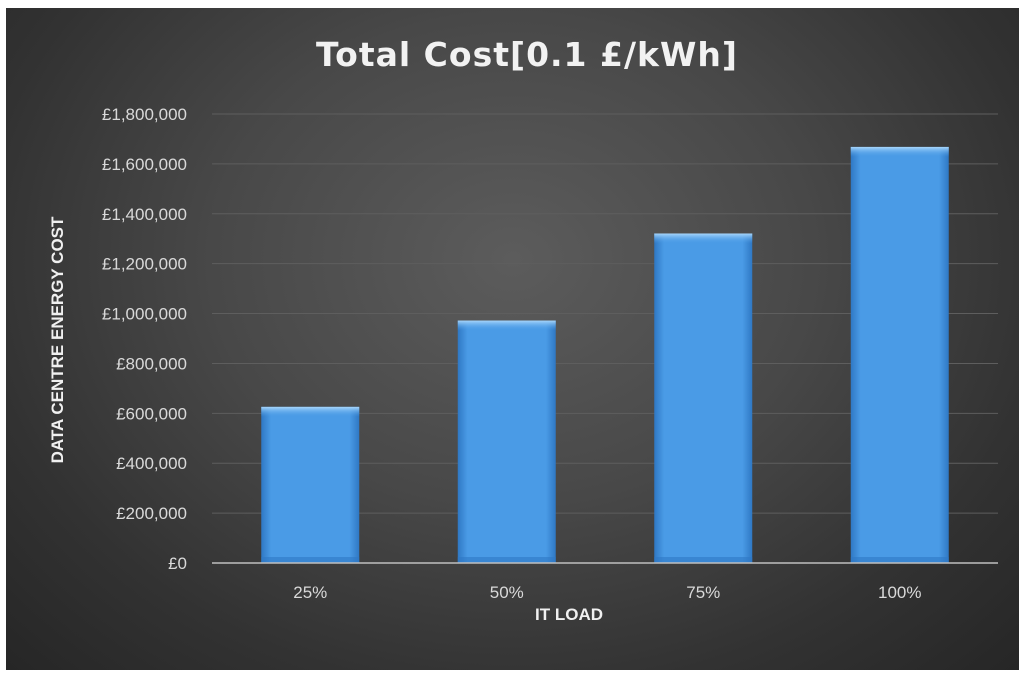 This screenshot has height=674, width=1024. What do you see at coordinates (144, 314) in the screenshot?
I see `y-tick-label: £1,000,000` at bounding box center [144, 314].